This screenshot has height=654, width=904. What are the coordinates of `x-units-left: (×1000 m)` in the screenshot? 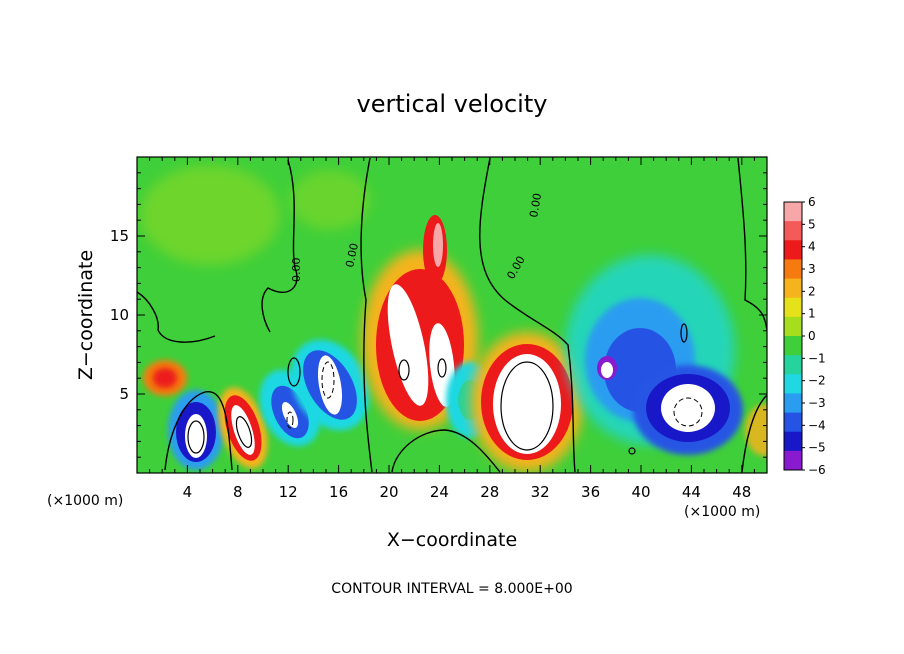 It's located at (85, 501).